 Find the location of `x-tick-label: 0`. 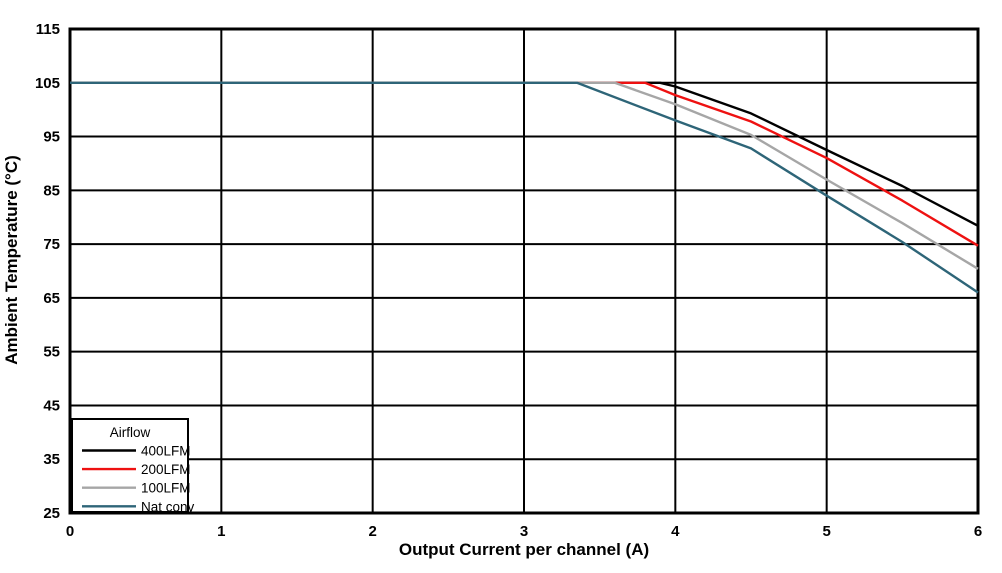

x-tick-label: 0 is located at coordinates (70, 531).